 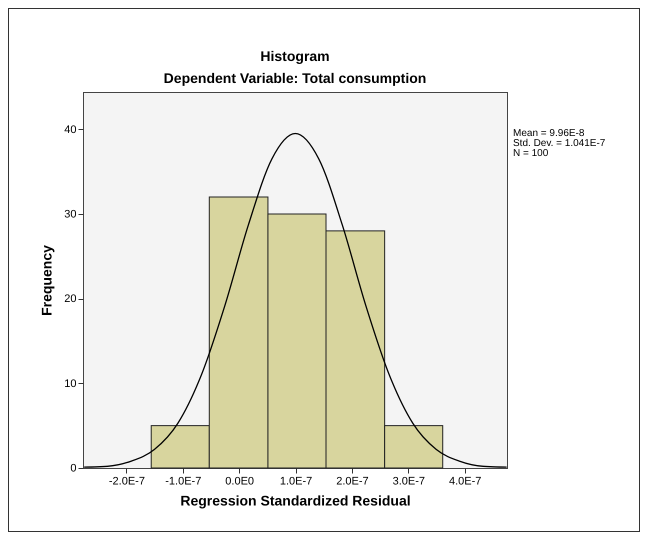 I want to click on chart-subtitle: Dependent Variable: Total consumption, so click(x=295, y=78).